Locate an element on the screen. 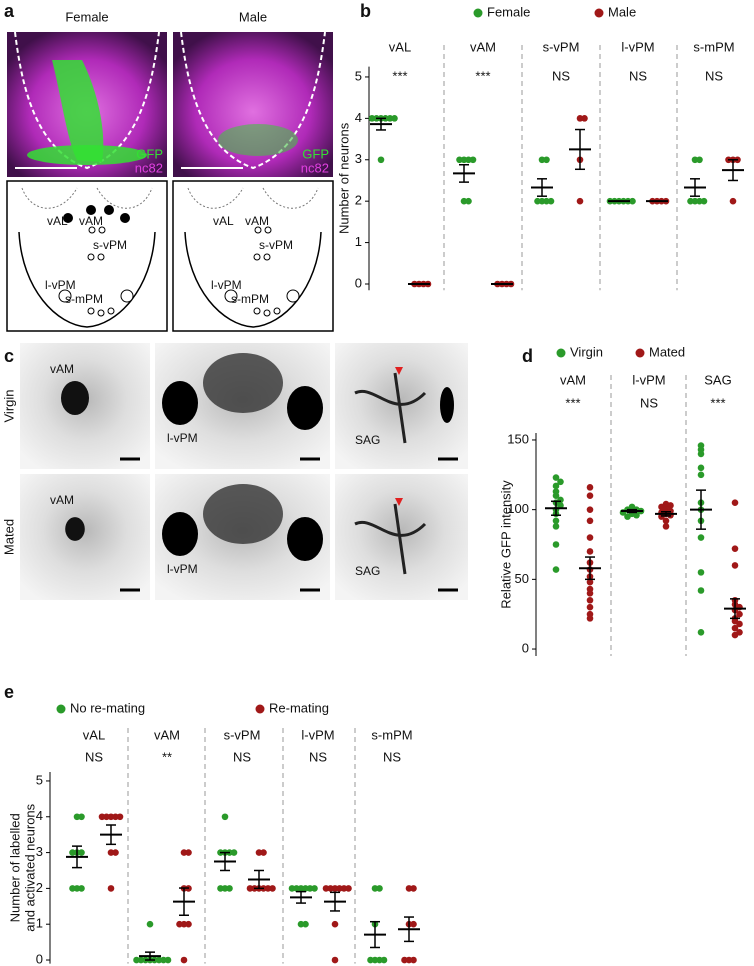 The height and width of the screenshot is (966, 754). fibers is located at coordinates (390, 408).